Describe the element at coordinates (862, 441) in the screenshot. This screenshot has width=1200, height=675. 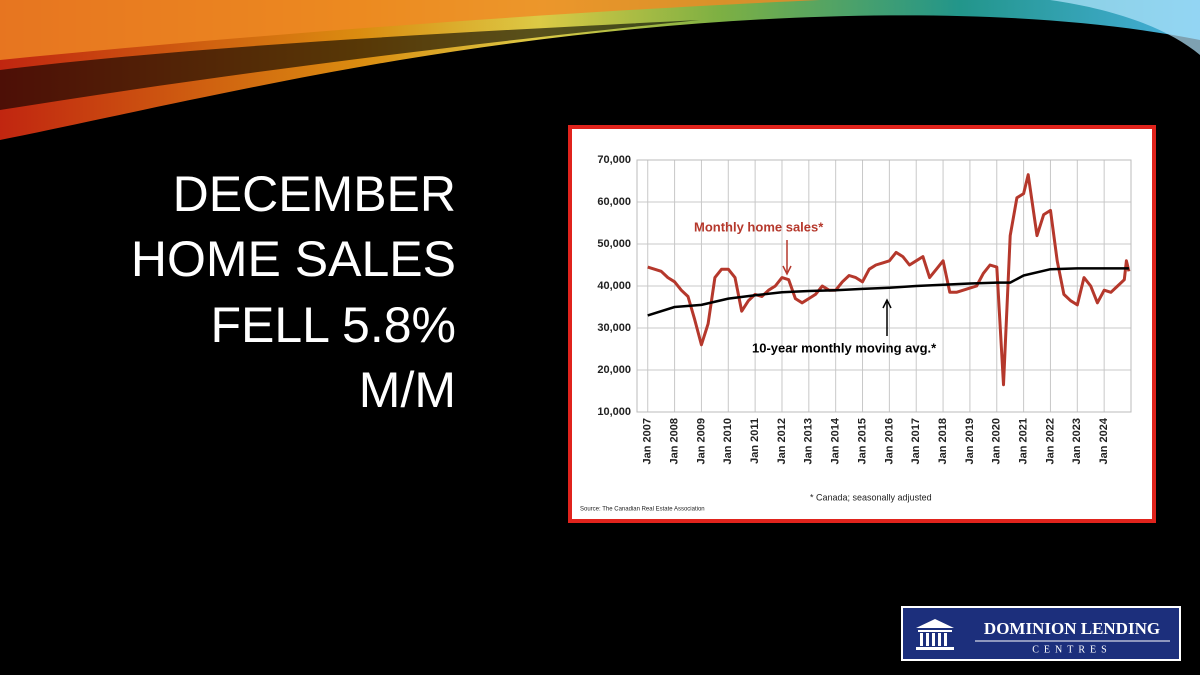
I see `x-tick-label: Jan 2015` at that location.